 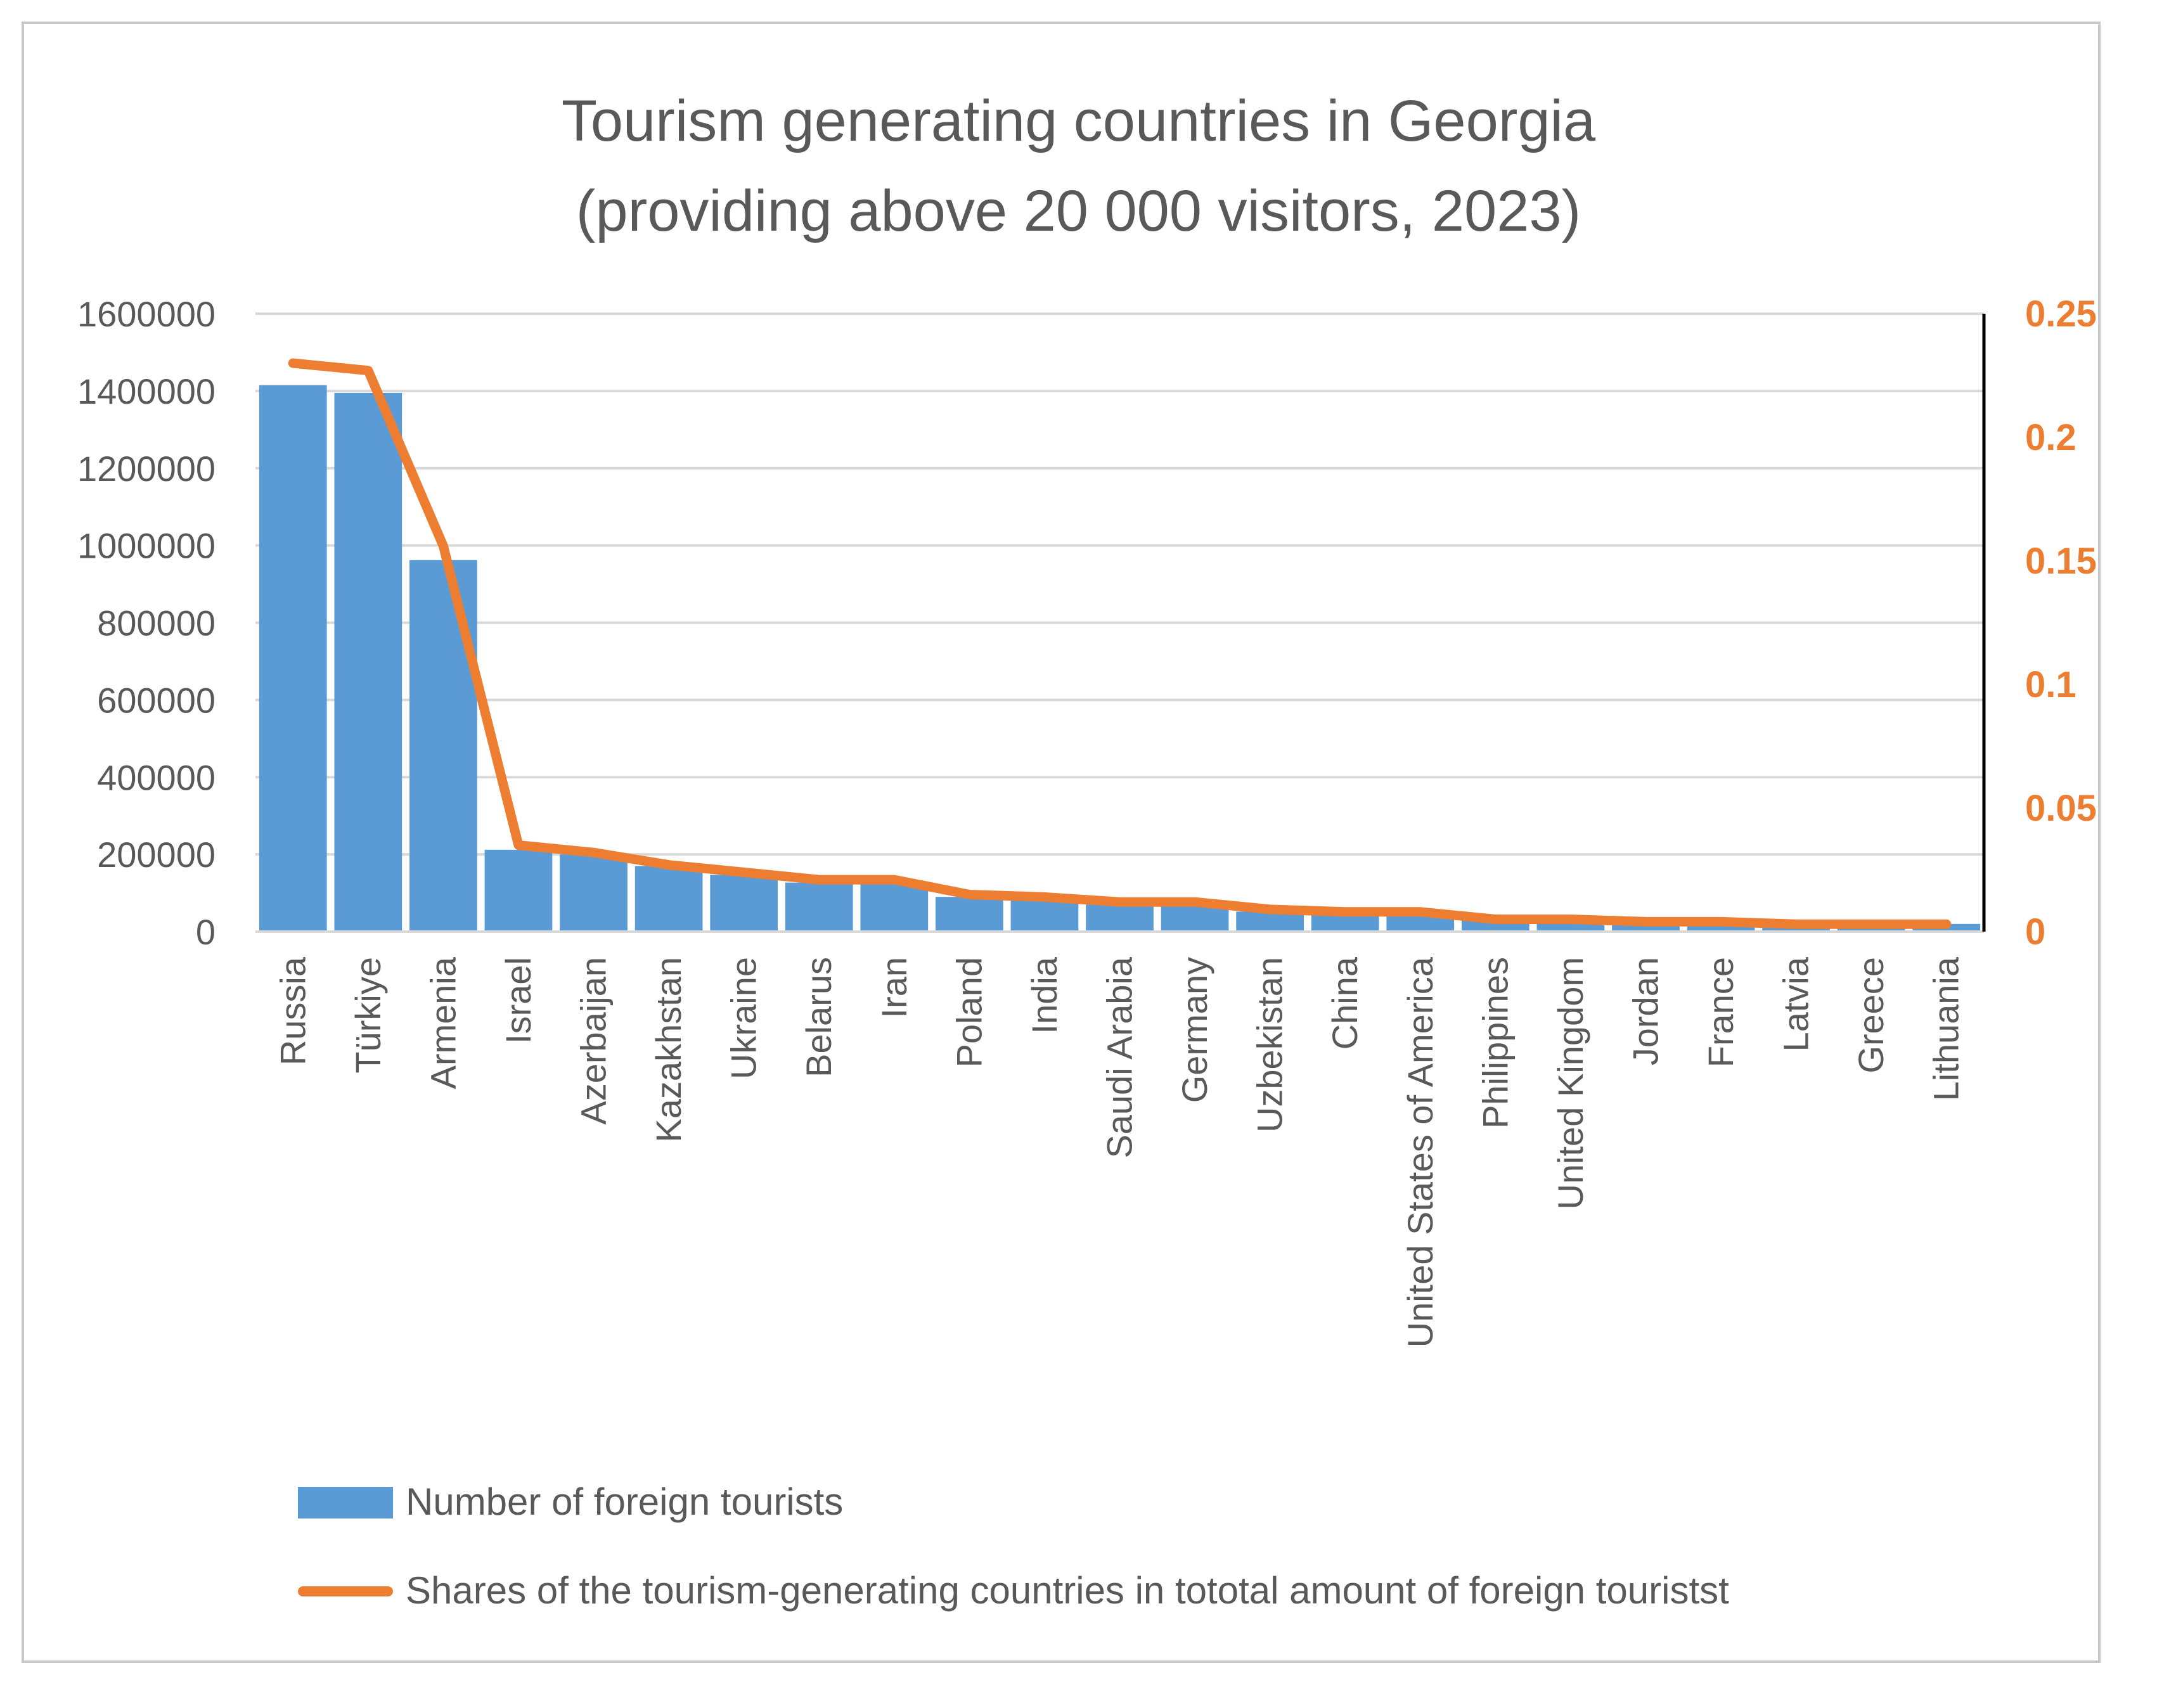 I want to click on category-label: Poland, so click(x=969, y=1012).